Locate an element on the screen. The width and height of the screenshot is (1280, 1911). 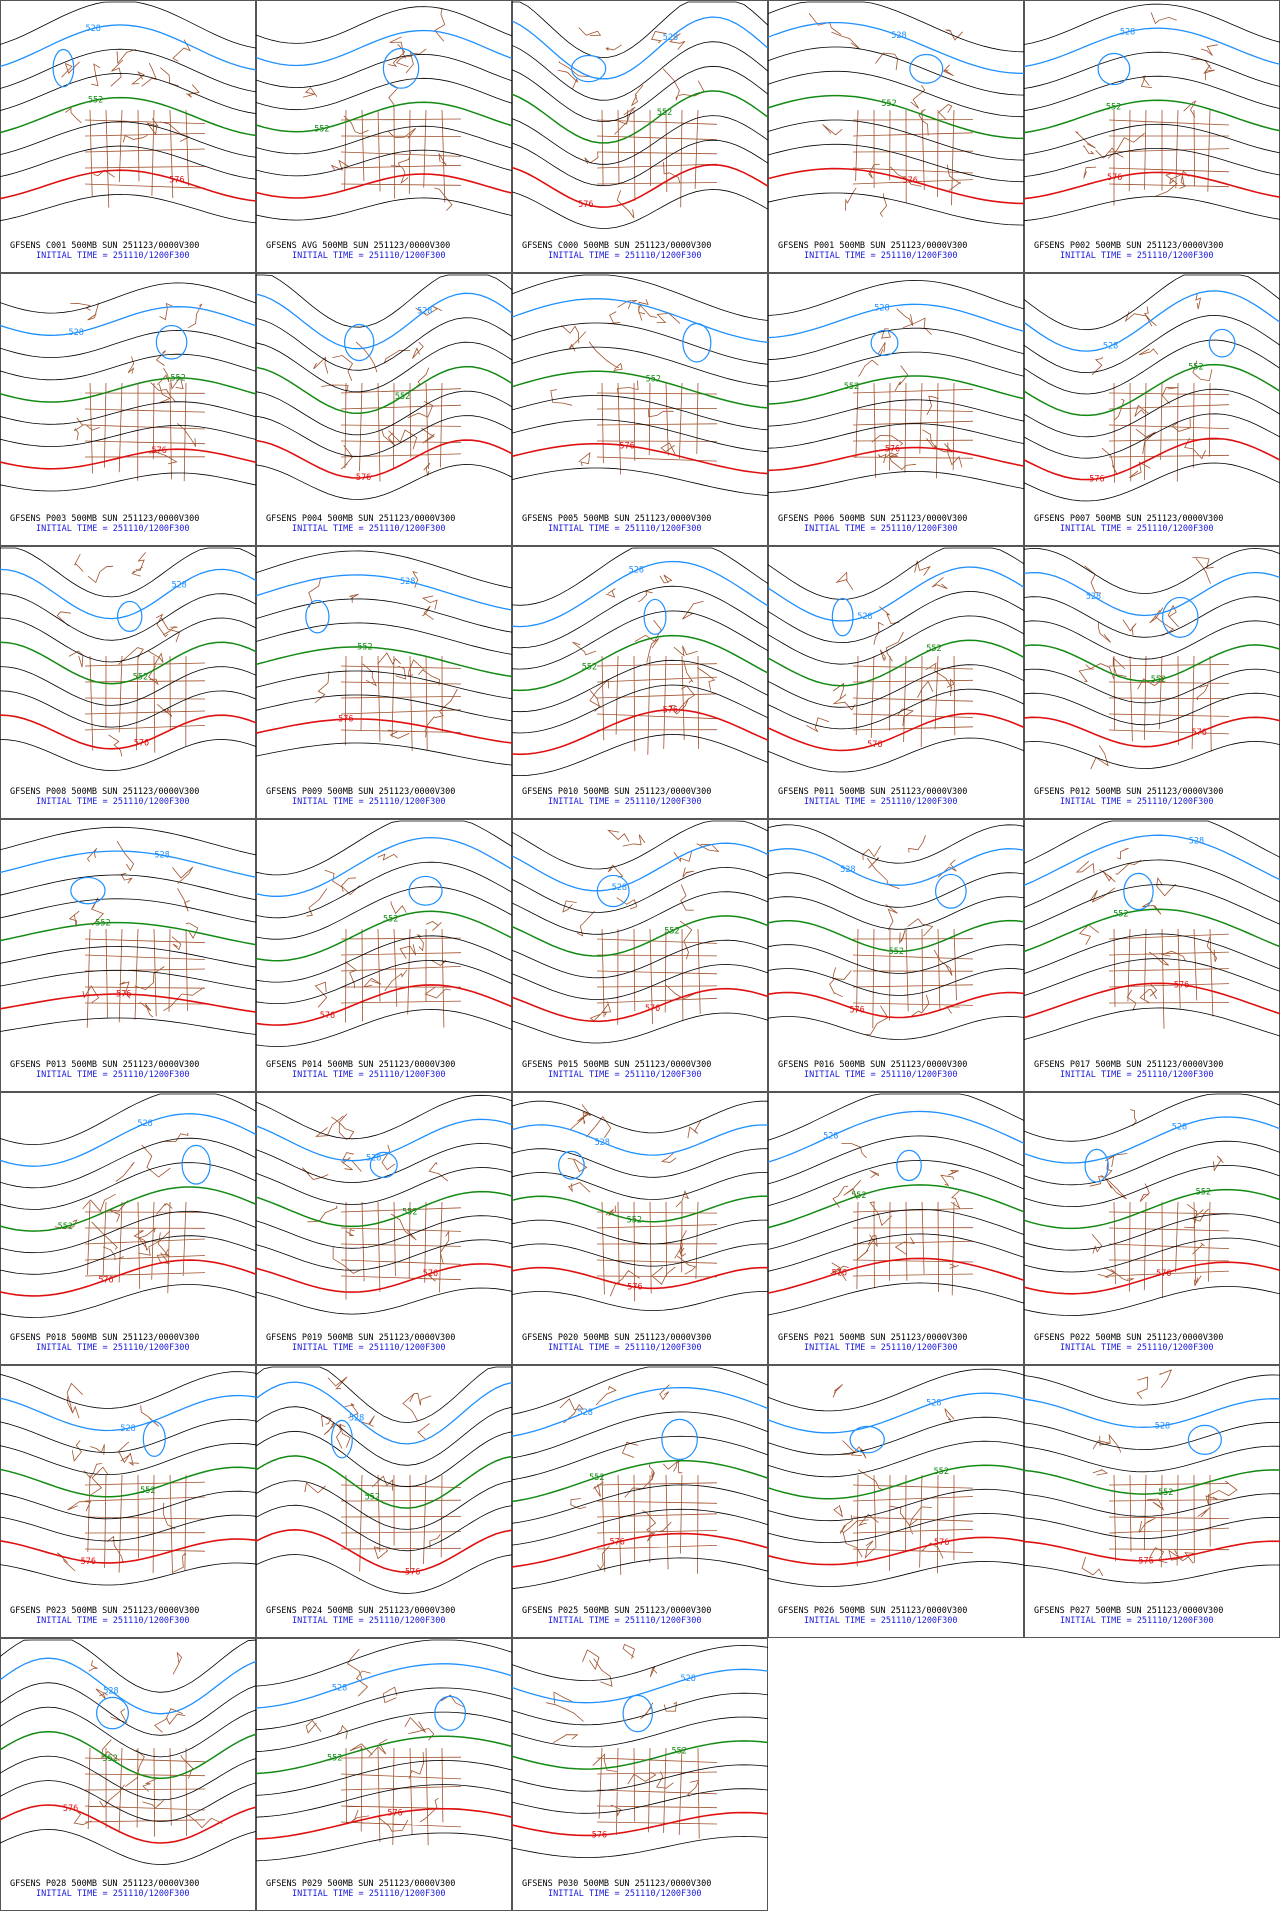
panel-title: GFSENS P021 500MB SUN 251123/0000V300 is located at coordinates (872, 1338).